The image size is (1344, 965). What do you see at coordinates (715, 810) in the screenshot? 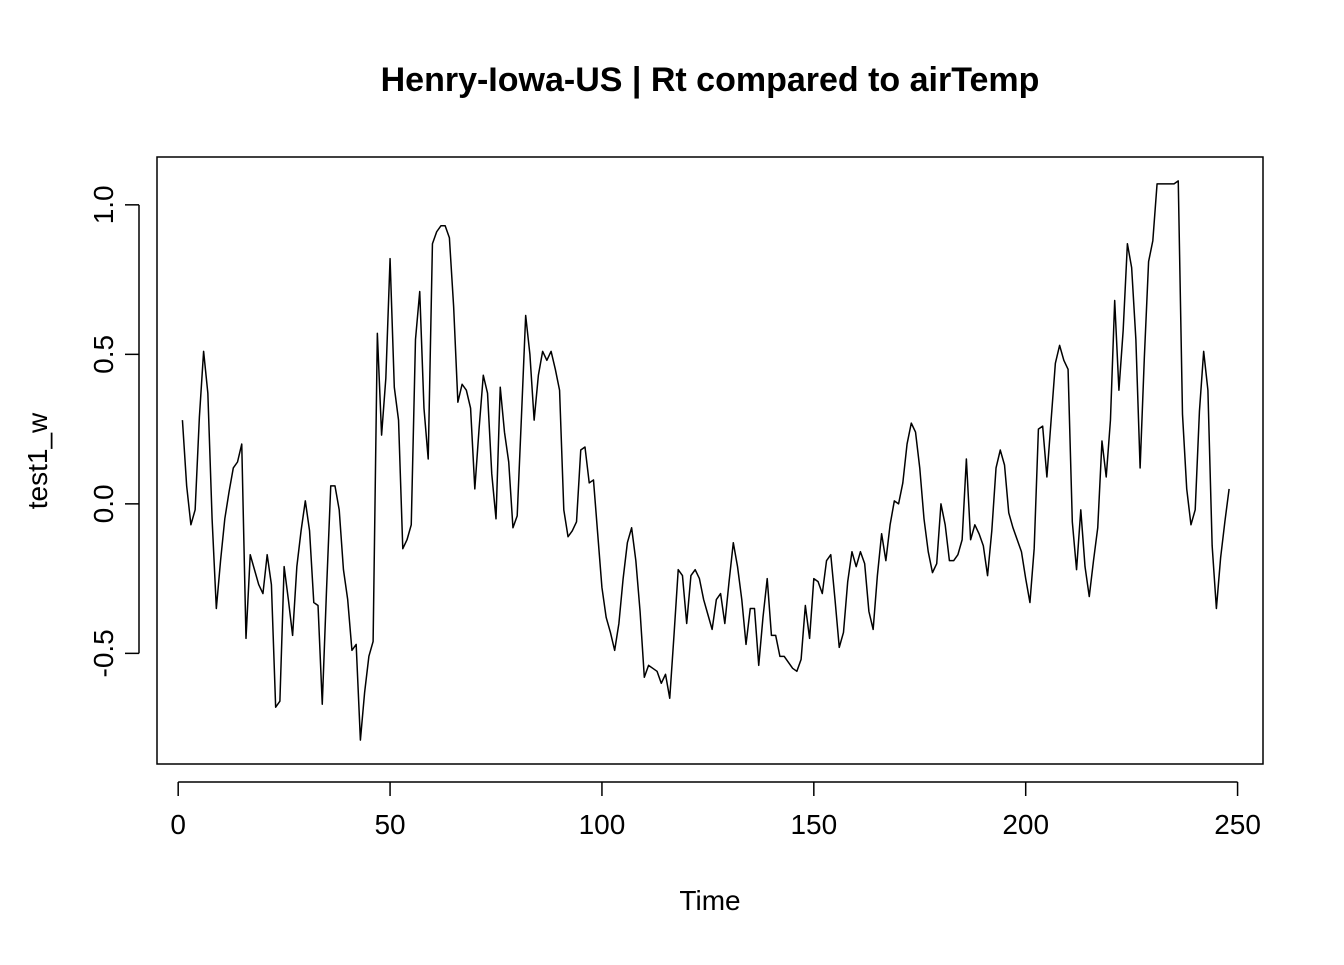
I see `x-axis: 0 50 100 150 200 250` at bounding box center [715, 810].